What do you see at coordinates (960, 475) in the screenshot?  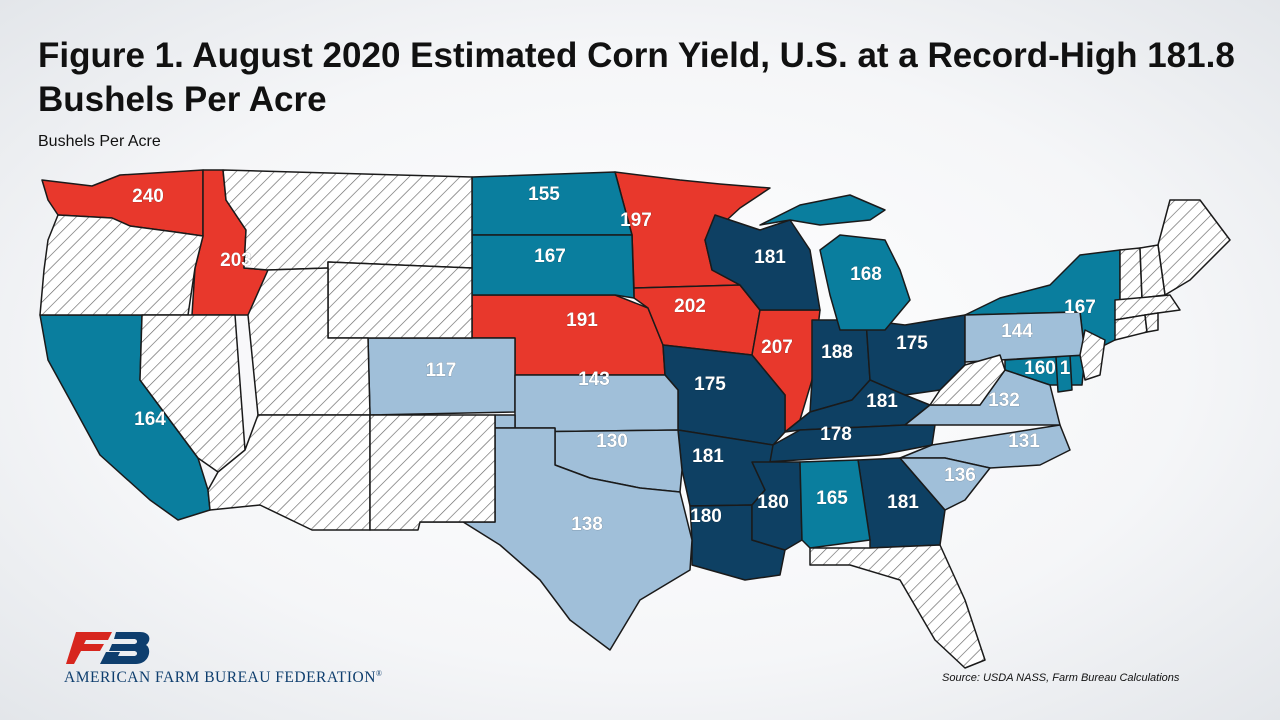 I see `value-label-sc: 136` at bounding box center [960, 475].